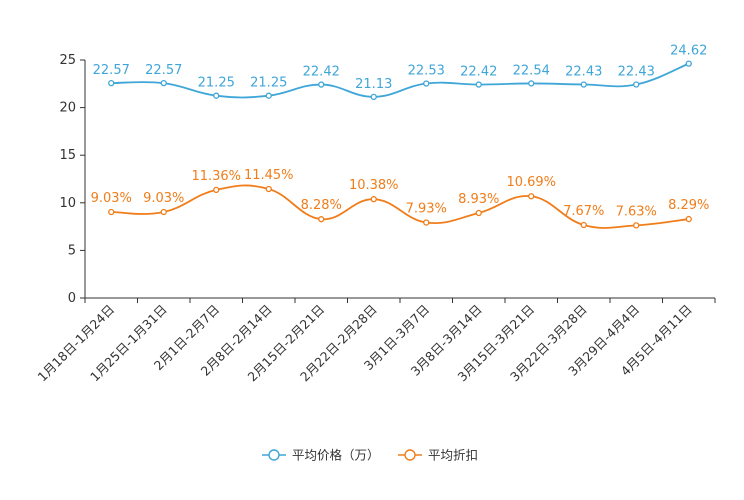  I want to click on y-tick-label: 25, so click(67, 60).